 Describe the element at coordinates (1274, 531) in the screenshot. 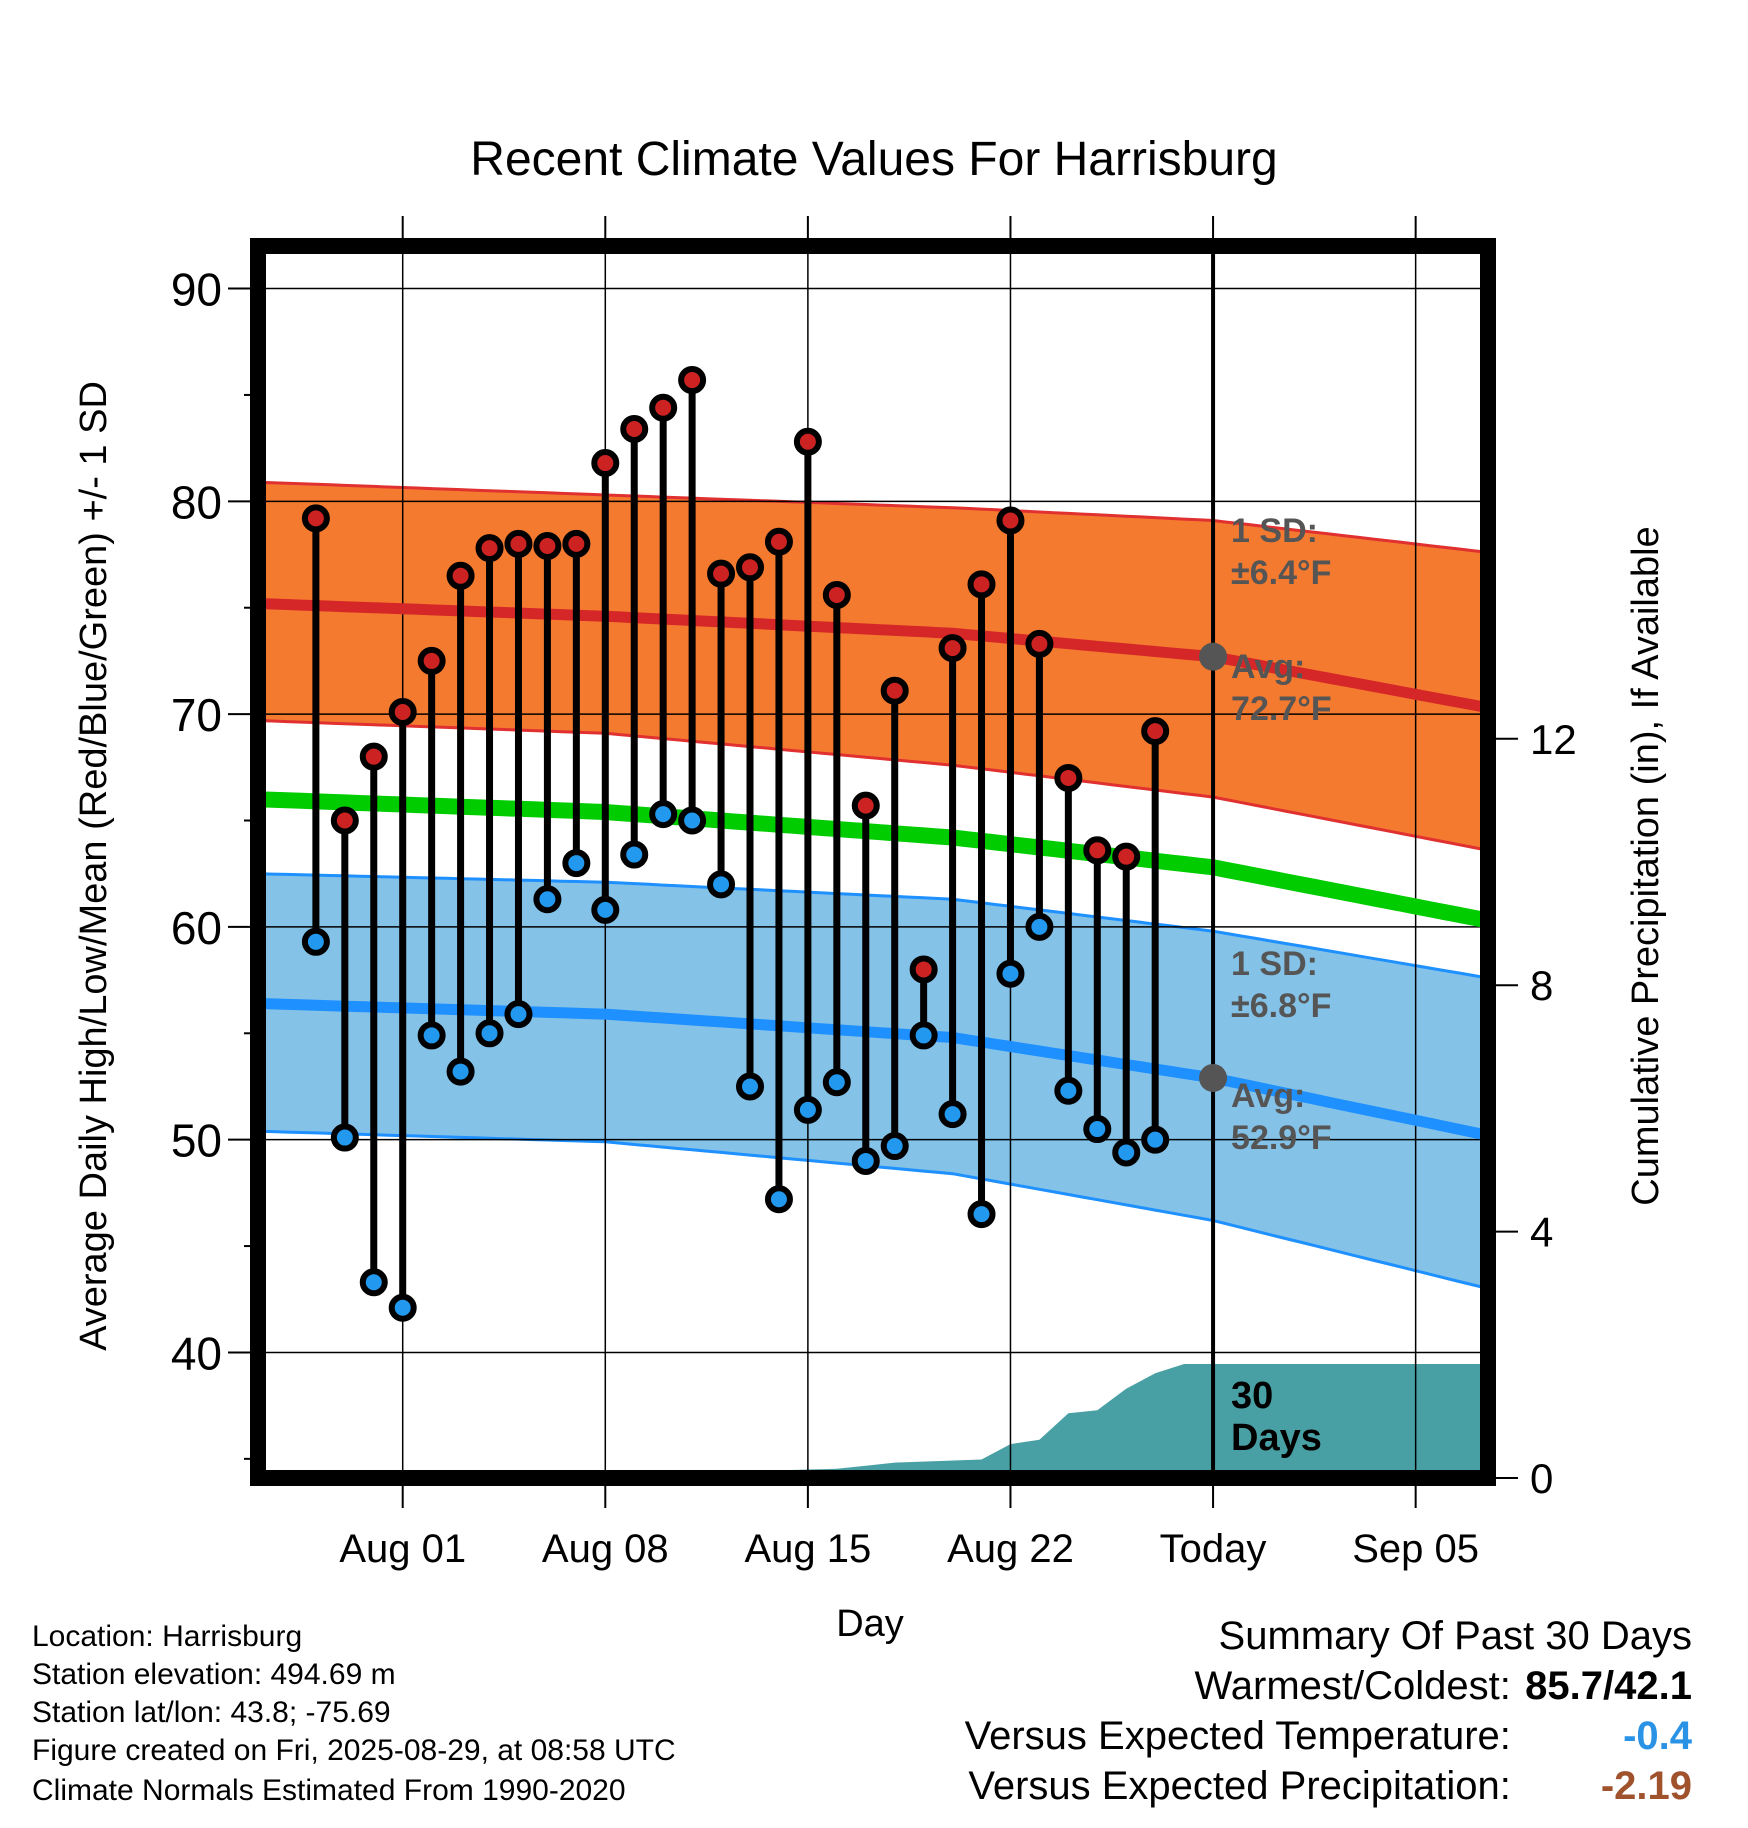

I see `high-sd-annotation: 1 SD:` at that location.